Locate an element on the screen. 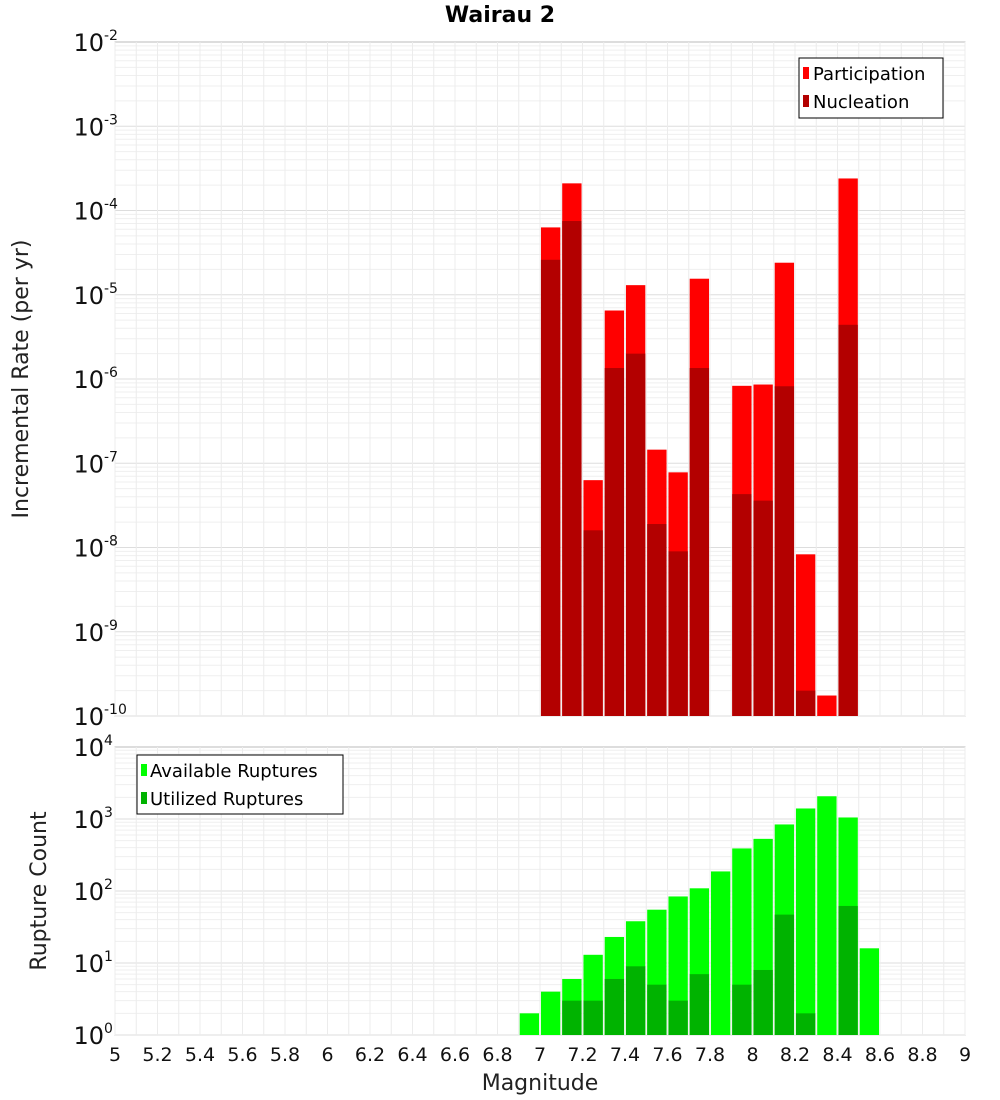 The image size is (1000, 1100). rate-bar-participation is located at coordinates (827, 705).